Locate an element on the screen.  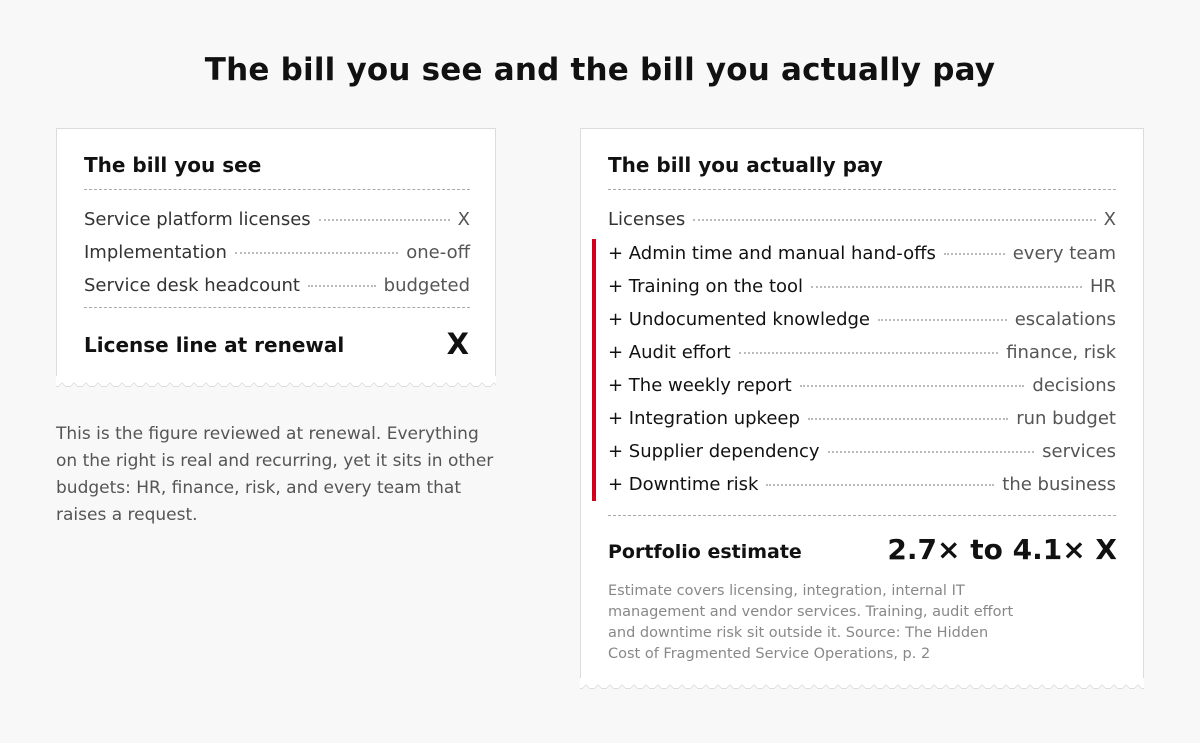
line-item-label: Service platform licenses is located at coordinates (197, 219).